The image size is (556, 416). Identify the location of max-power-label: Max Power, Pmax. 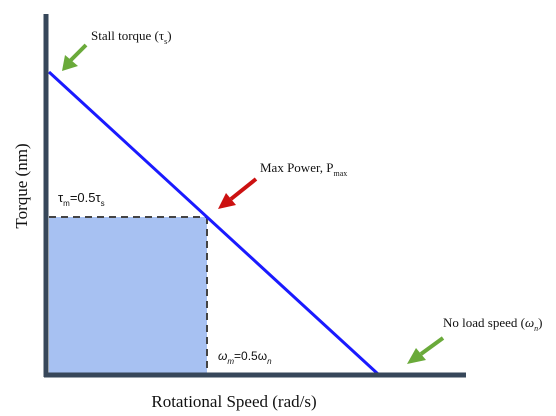
(303, 169).